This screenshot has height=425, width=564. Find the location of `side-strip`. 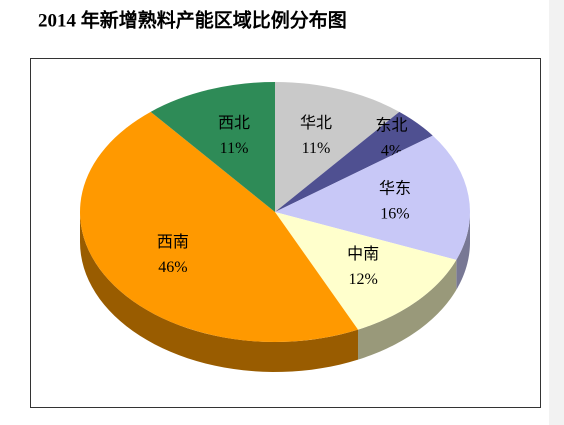

side-strip is located at coordinates (556, 212).